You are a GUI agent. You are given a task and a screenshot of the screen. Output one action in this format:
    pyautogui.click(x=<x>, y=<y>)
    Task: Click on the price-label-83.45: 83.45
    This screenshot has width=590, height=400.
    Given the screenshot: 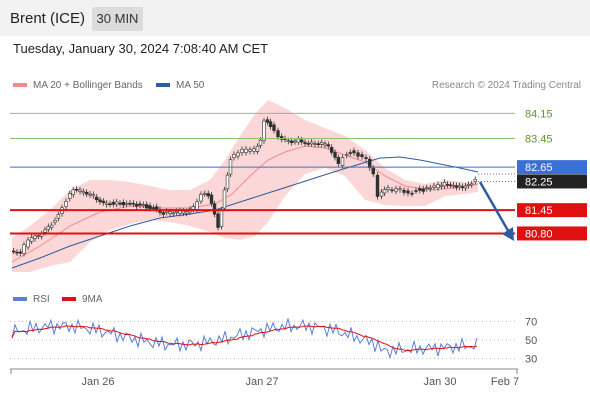 What is the action you would take?
    pyautogui.click(x=539, y=139)
    